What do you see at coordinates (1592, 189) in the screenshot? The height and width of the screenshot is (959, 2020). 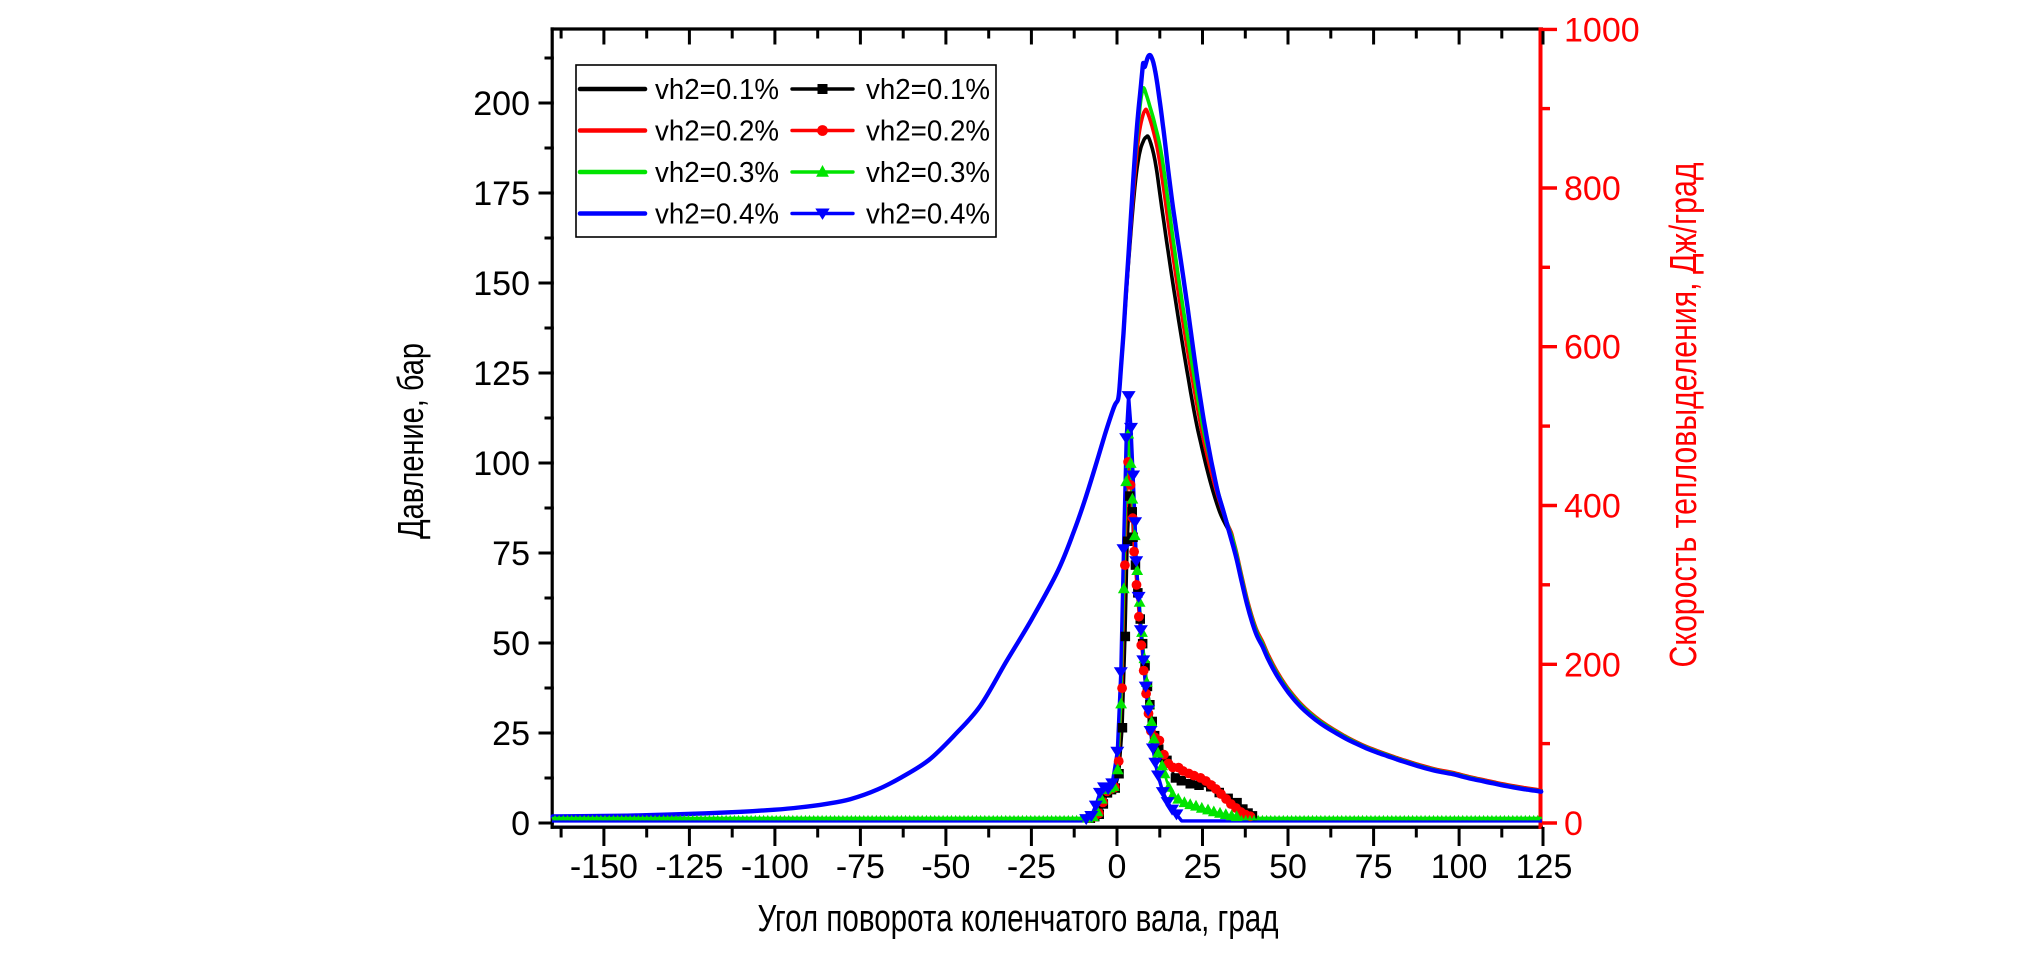 I see `svg-text: 800` at bounding box center [1592, 189].